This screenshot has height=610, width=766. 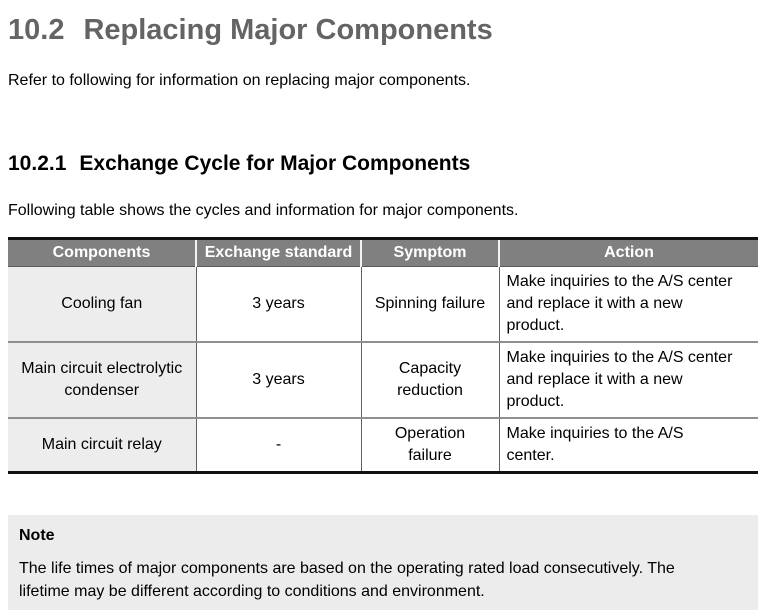 I want to click on cell-symptom: Capacity reduction, so click(x=429, y=379).